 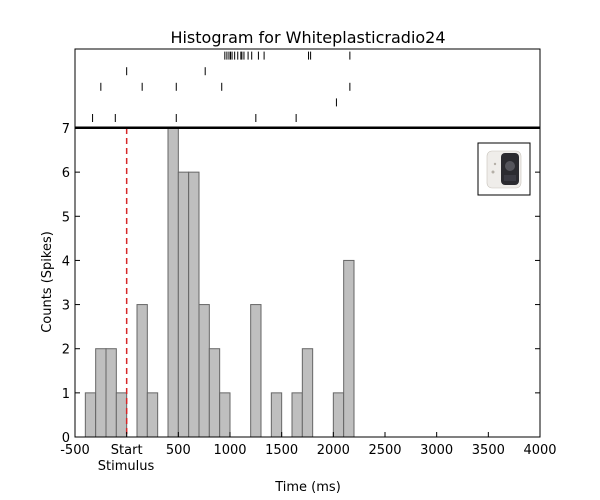 What do you see at coordinates (436, 450) in the screenshot?
I see `x-tick-label: 3000` at bounding box center [436, 450].